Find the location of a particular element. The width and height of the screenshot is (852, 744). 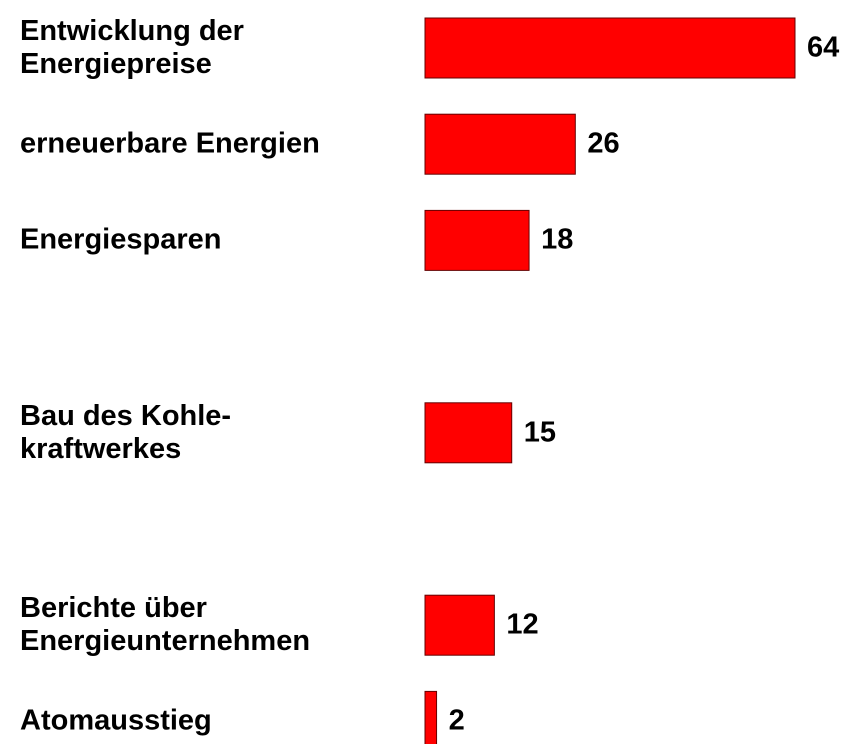

category-label: Berichte über Energieunternehmen is located at coordinates (165, 625).